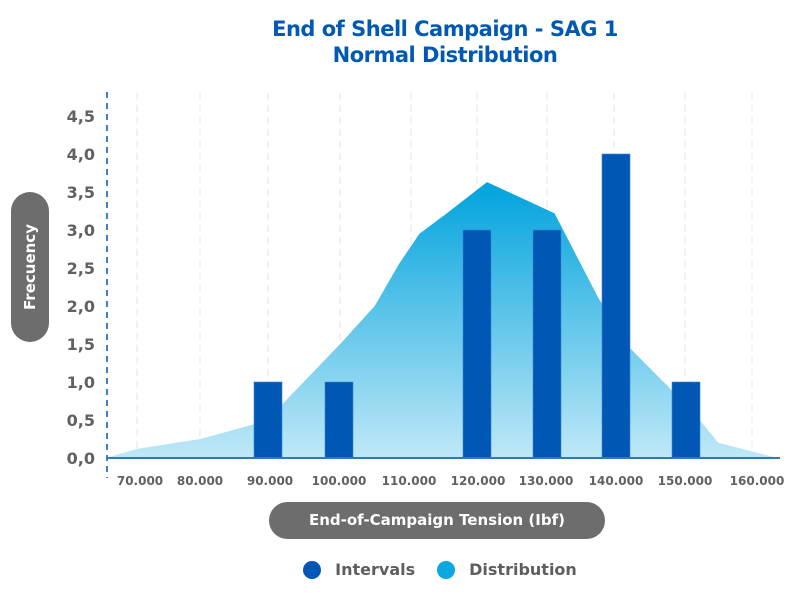  I want to click on y-tick-label: 1,0, so click(81, 382).